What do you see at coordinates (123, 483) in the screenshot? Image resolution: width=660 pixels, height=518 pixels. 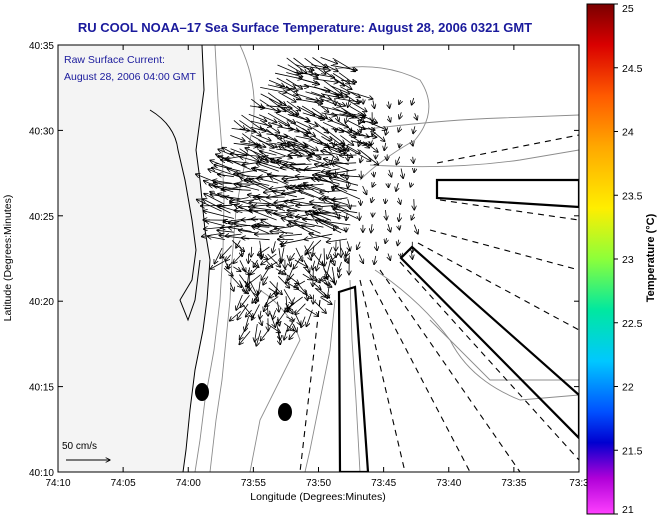 I see `x-tick-label: 74:05` at bounding box center [123, 483].